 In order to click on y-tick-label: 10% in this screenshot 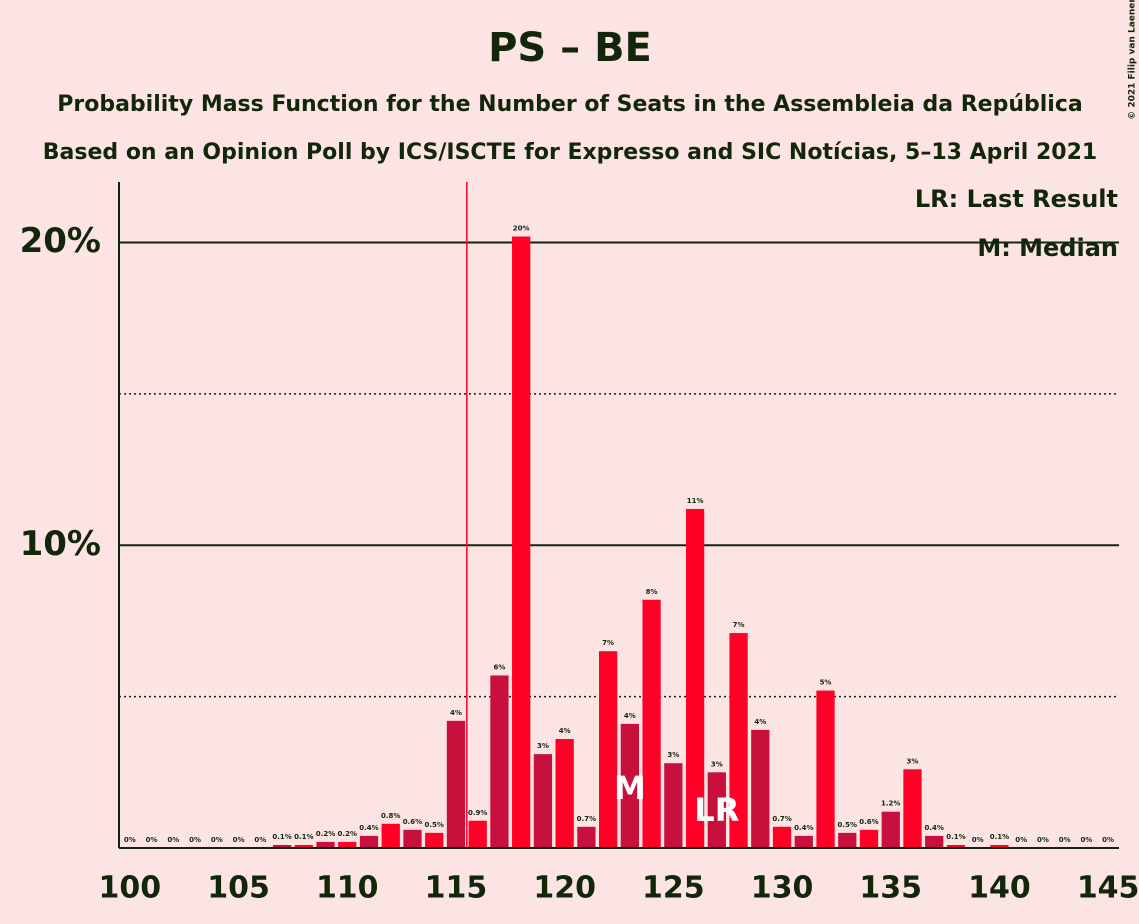, I will do `click(60, 544)`.